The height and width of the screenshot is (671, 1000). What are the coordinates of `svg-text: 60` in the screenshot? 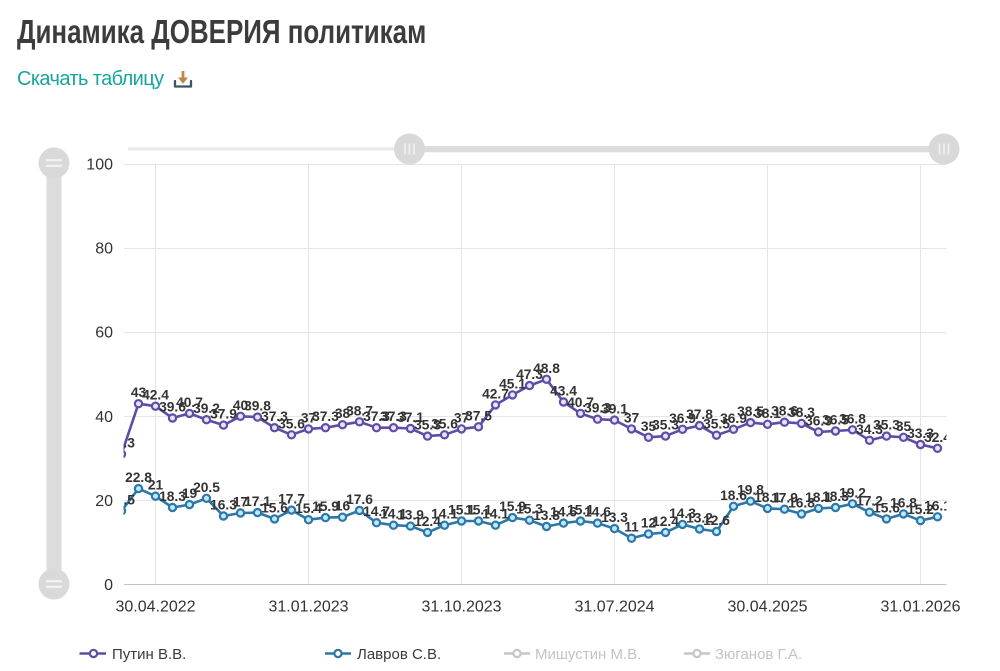 It's located at (104, 333).